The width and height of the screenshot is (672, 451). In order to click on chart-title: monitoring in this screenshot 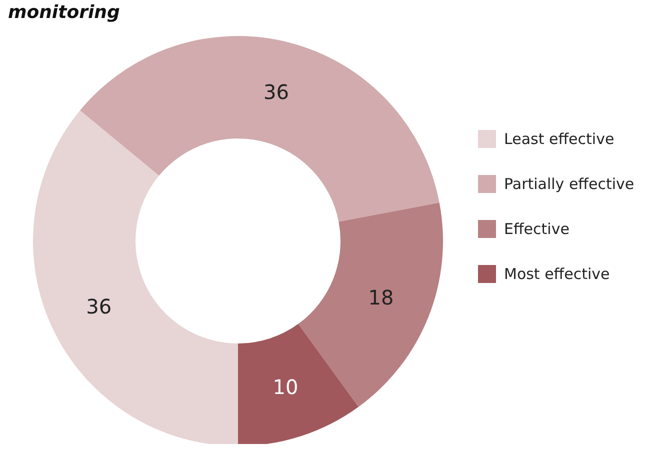, I will do `click(64, 12)`.